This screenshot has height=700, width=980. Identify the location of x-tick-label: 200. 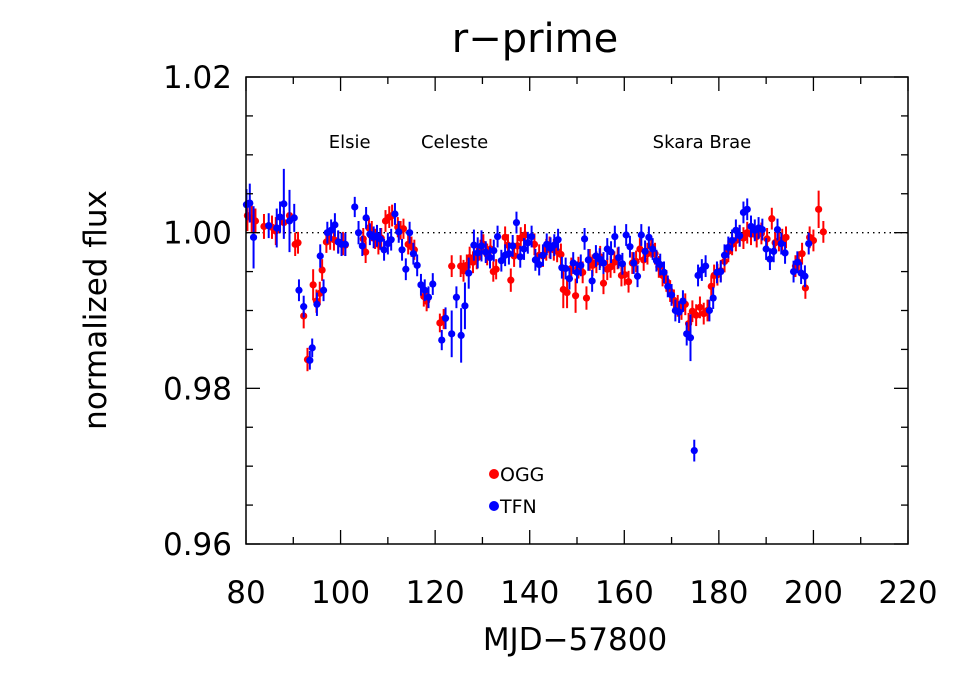
(813, 593).